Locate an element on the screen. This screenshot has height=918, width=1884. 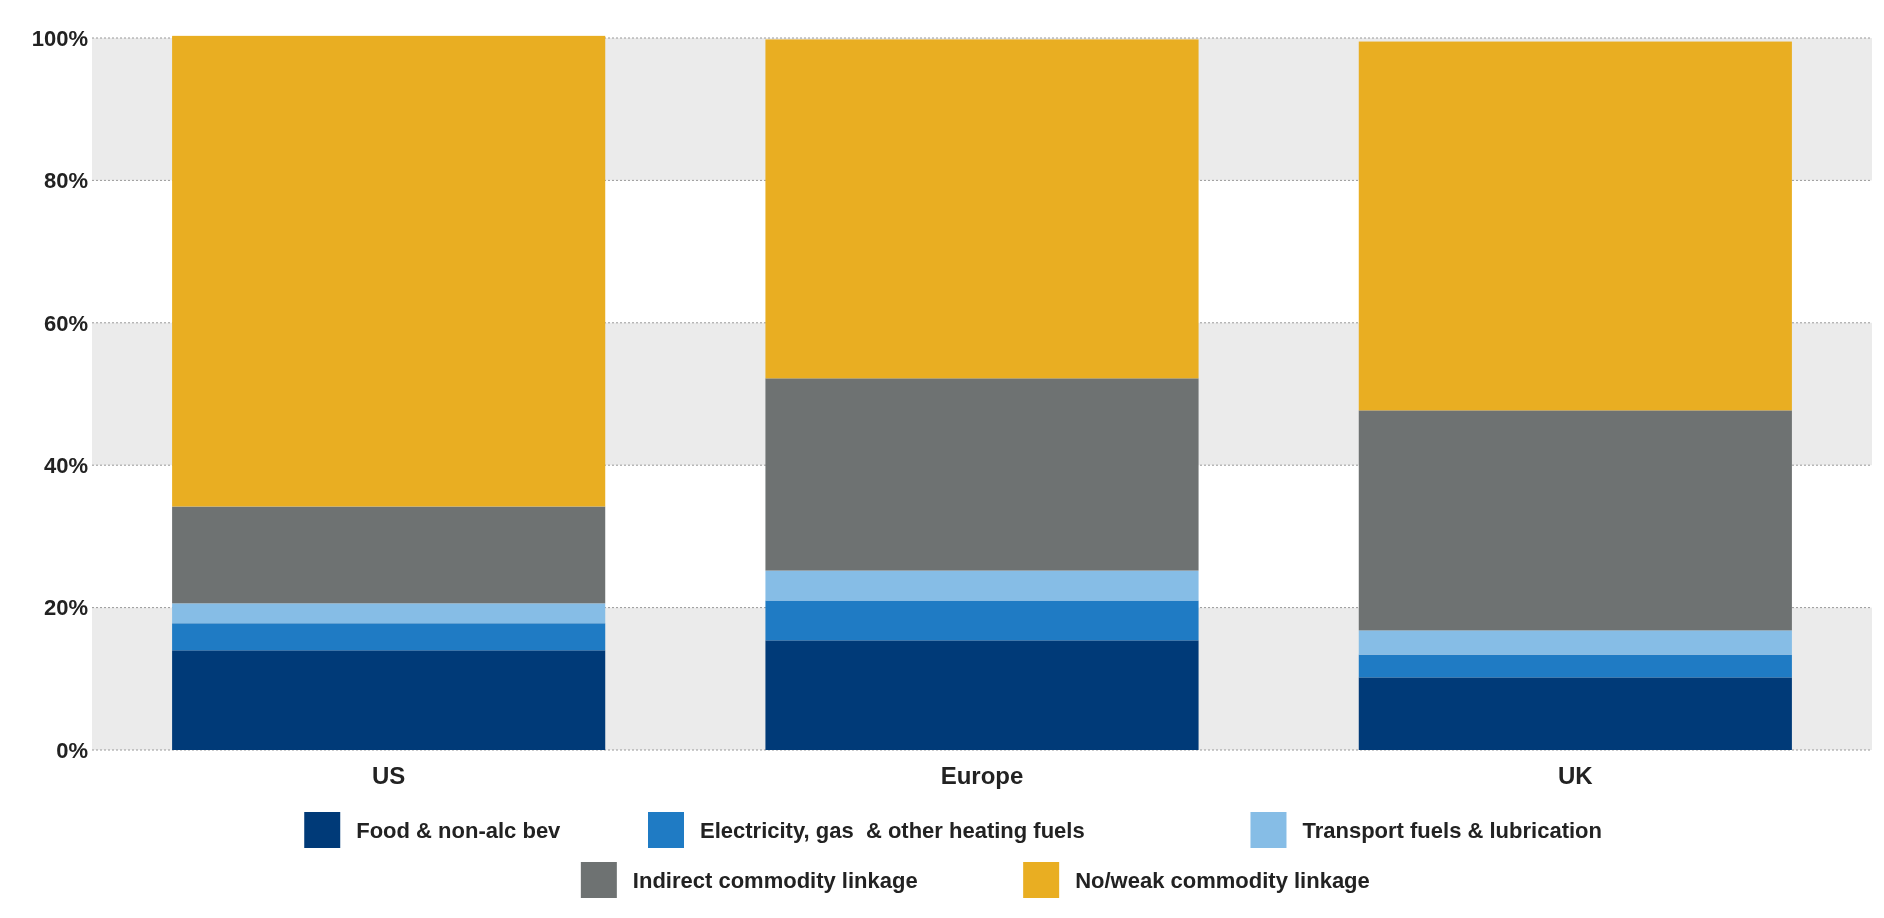
legend-label: Electricity, gas & other heating fuels is located at coordinates (892, 830).